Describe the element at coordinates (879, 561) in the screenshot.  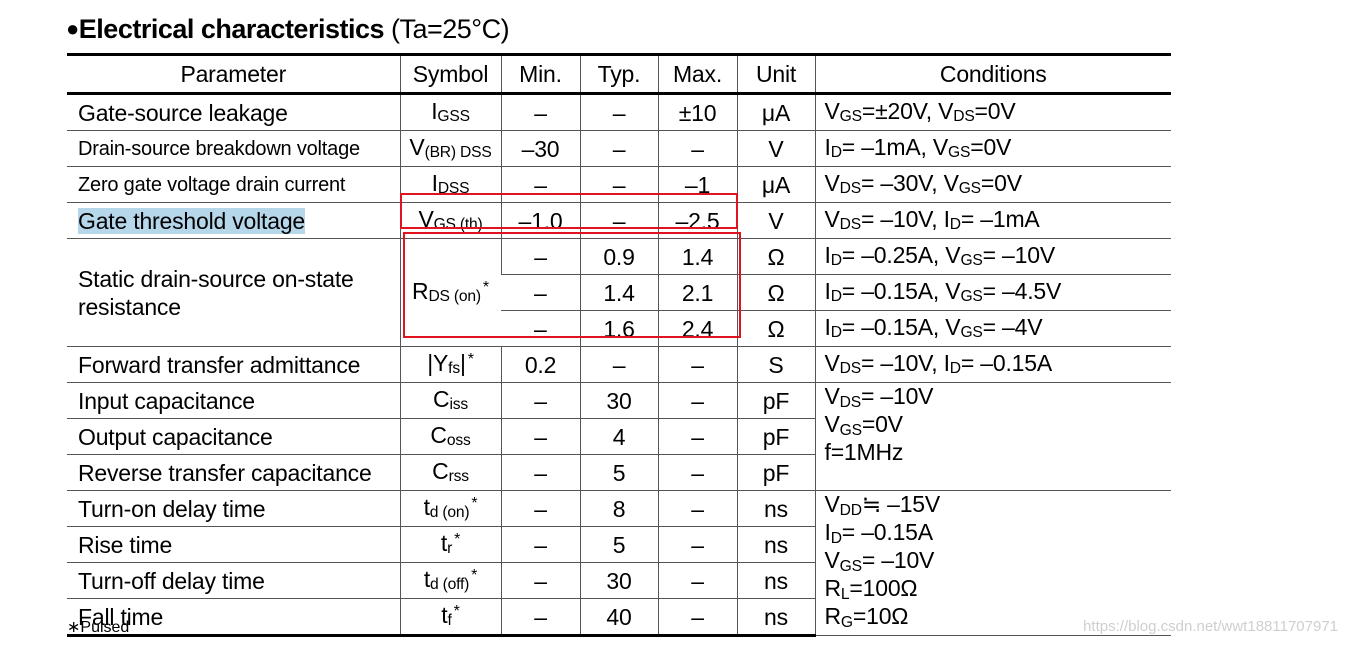
I see `condition-line: VGS= –10V` at that location.